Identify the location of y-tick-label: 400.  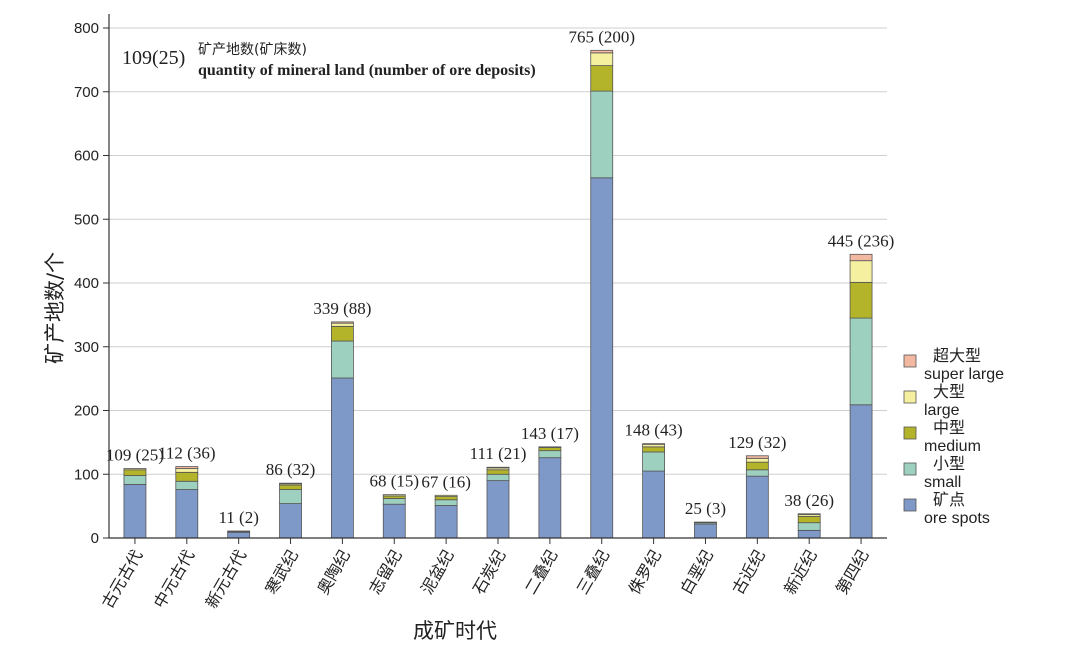
(86, 283).